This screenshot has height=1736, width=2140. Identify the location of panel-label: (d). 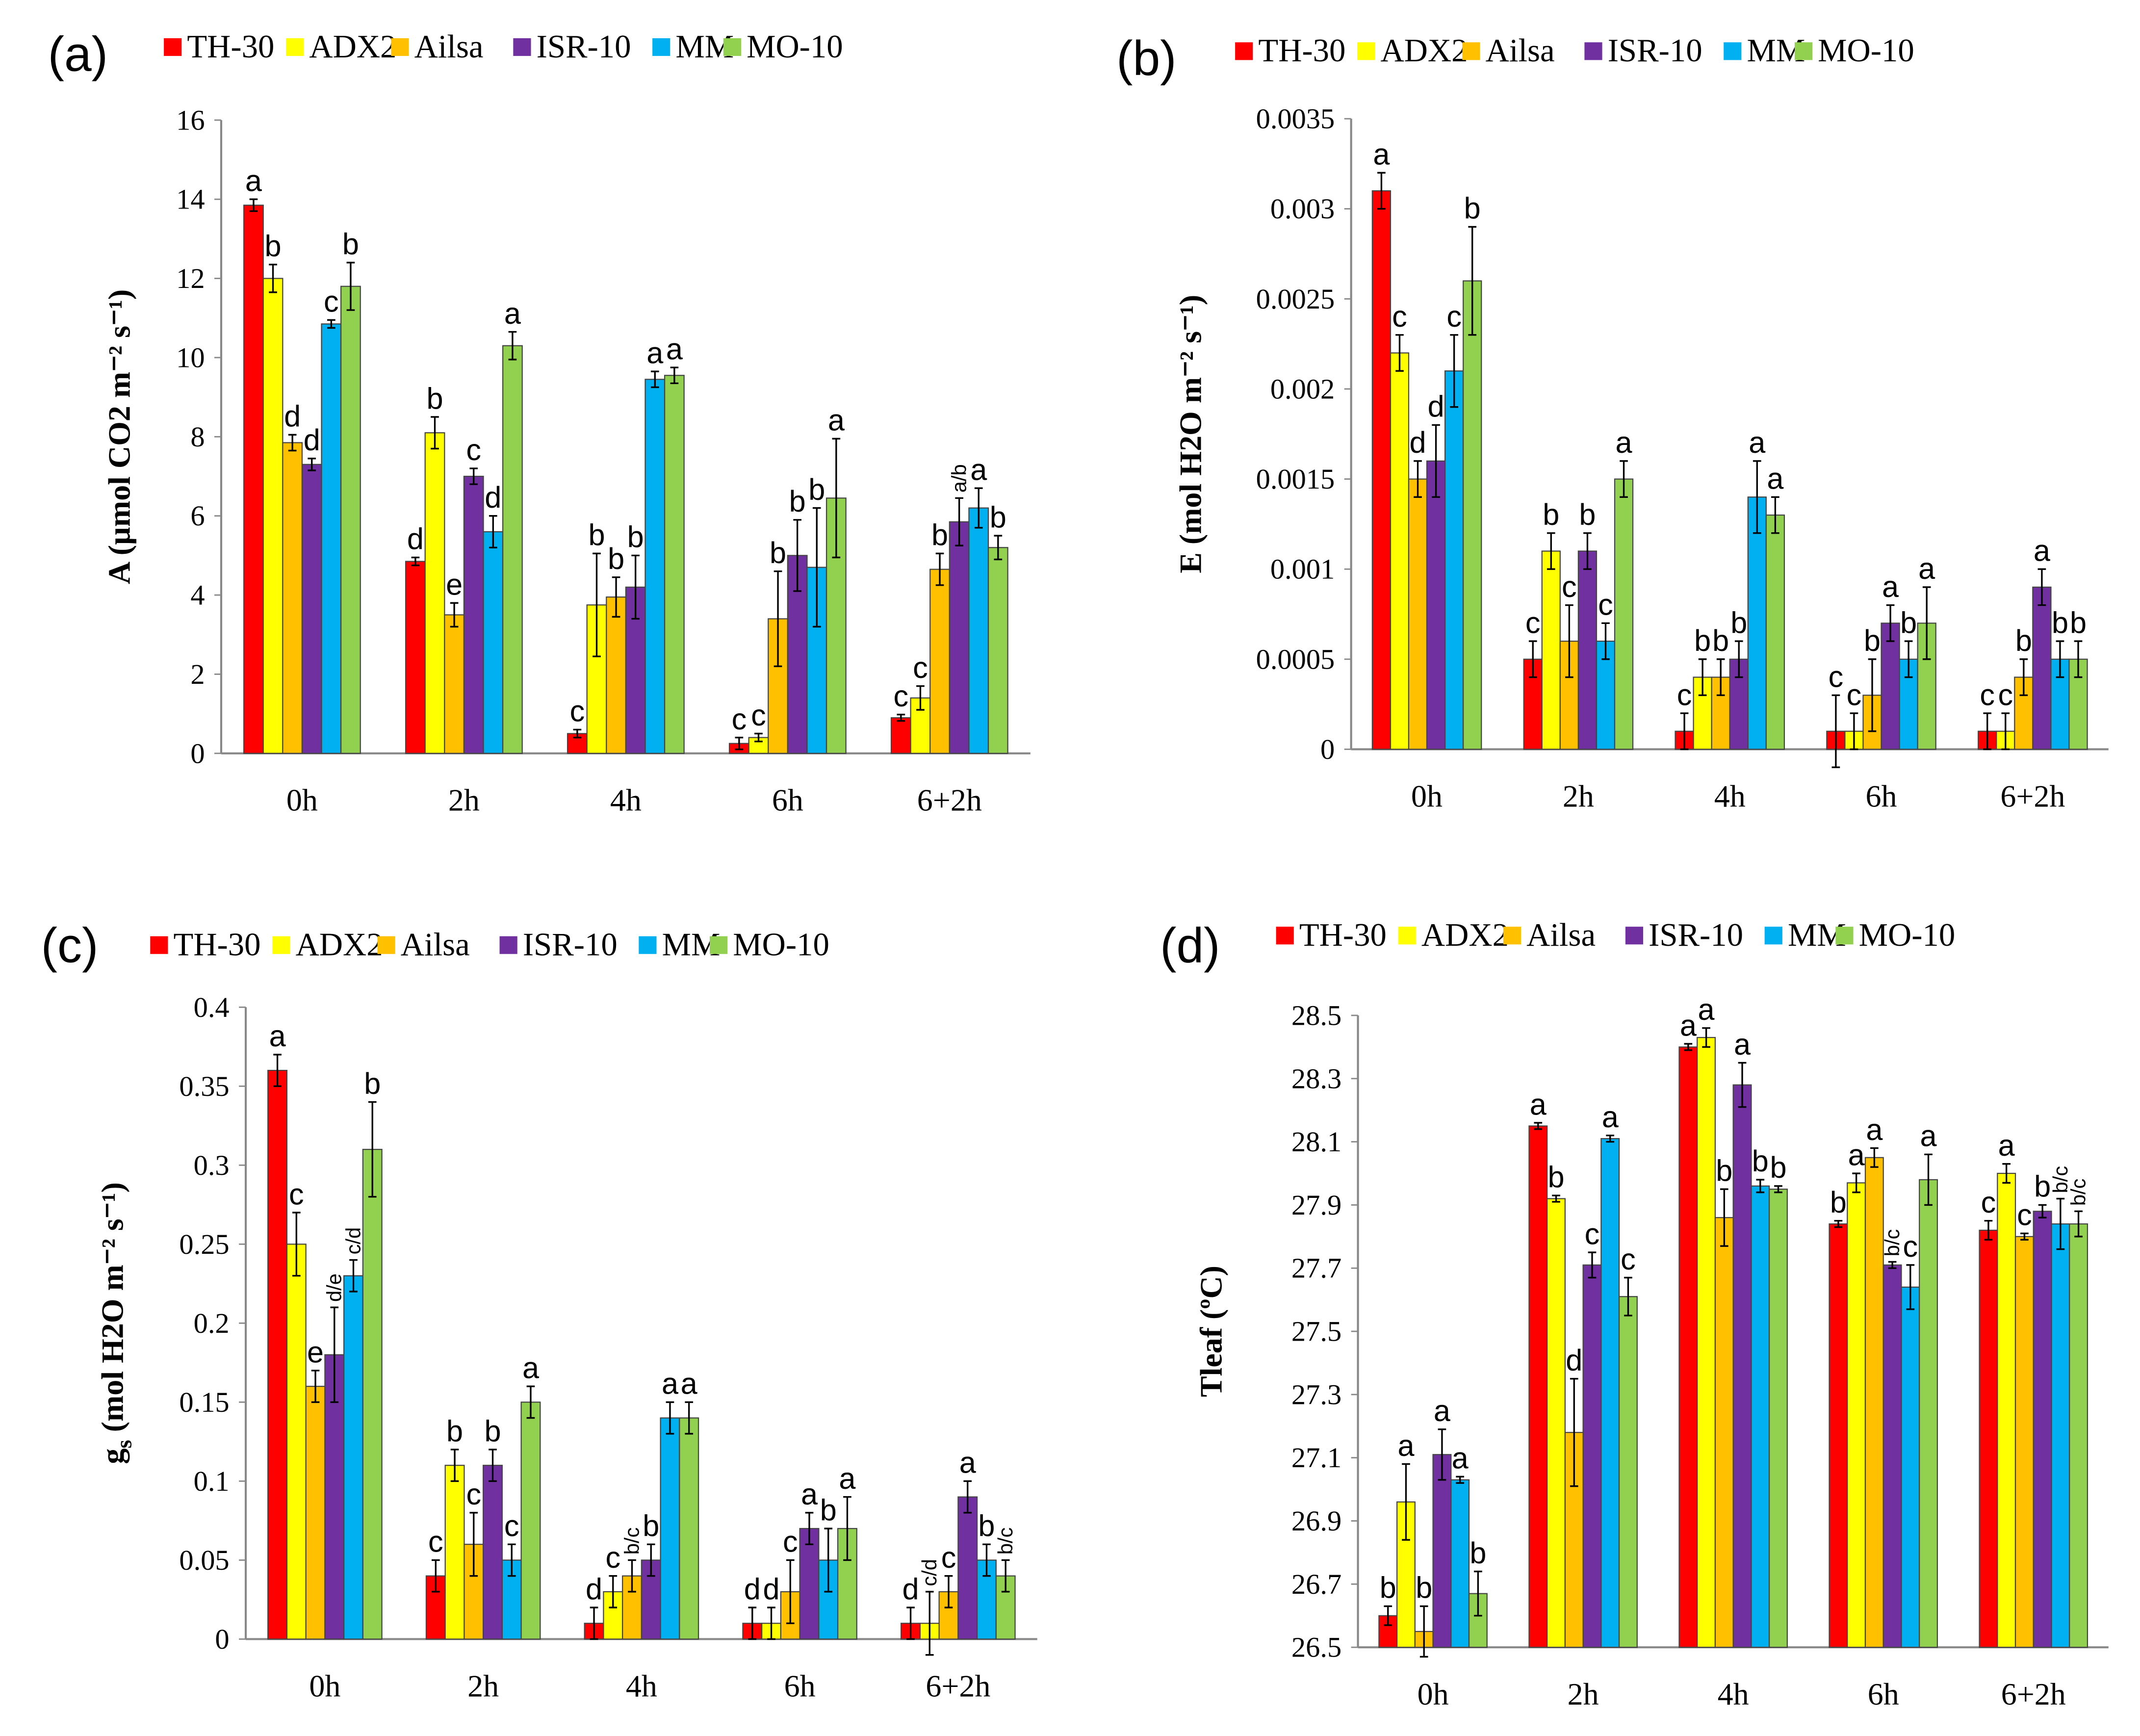
(1190, 945).